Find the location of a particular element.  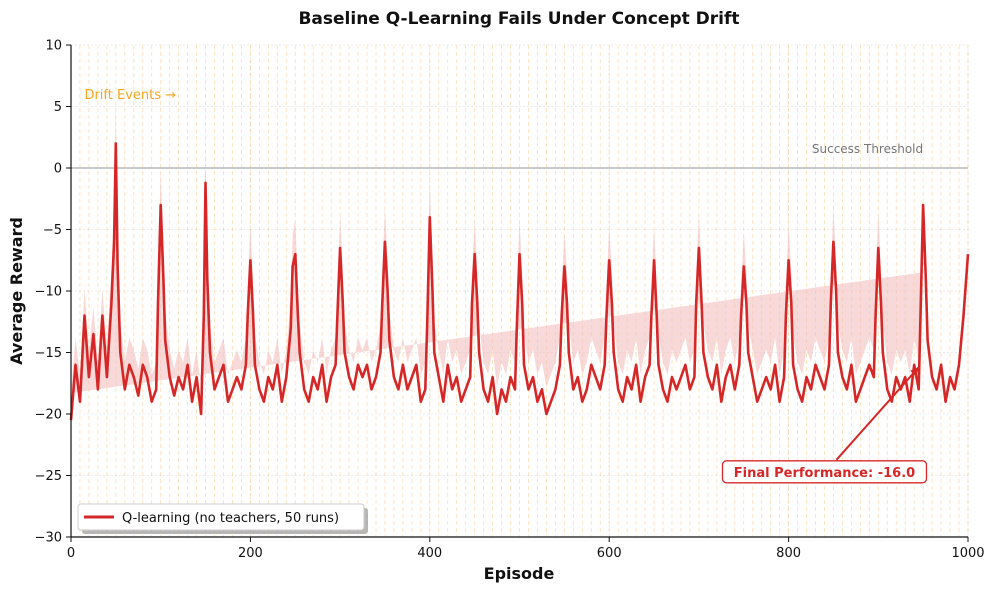

legend-label: Q-learning (no teachers, 50 runs) is located at coordinates (230, 518).